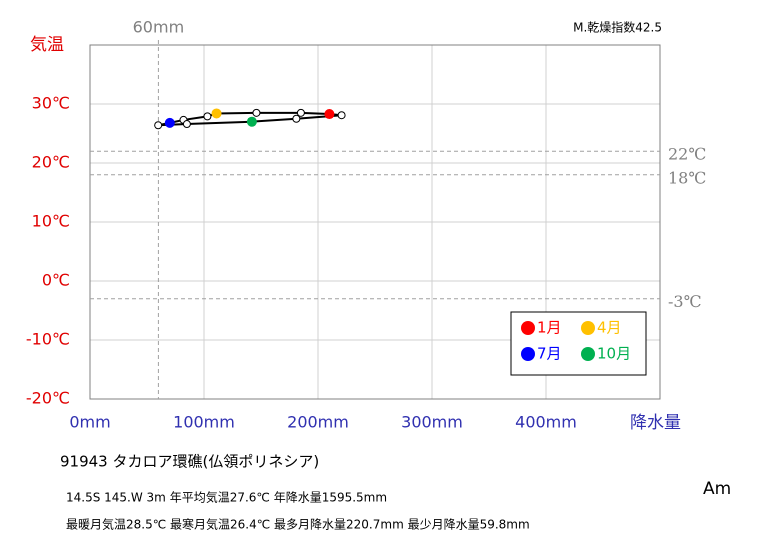  I want to click on x-tick-label: 0mm, so click(89, 422).